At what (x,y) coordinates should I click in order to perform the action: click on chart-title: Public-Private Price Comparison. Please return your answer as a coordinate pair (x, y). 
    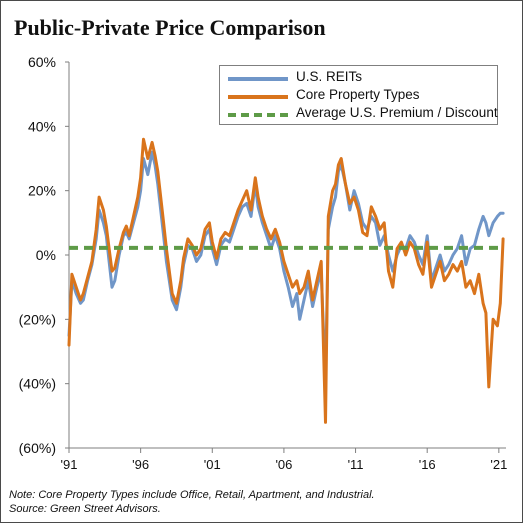
    Looking at the image, I should click on (170, 27).